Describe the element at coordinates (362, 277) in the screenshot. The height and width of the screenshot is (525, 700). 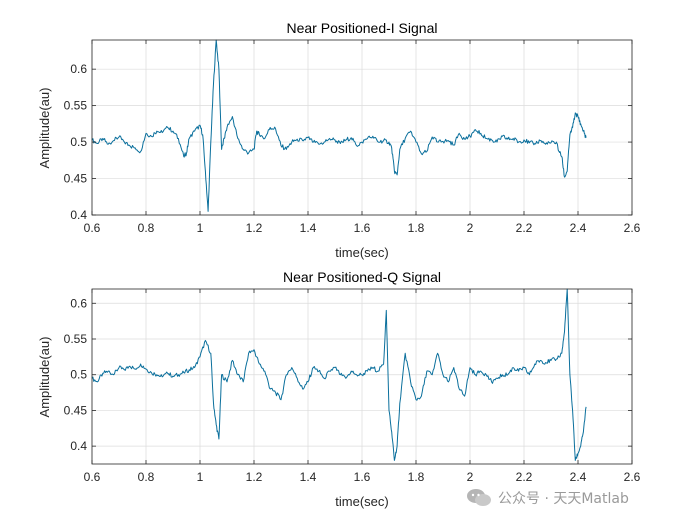
I see `chart-title: Near Positioned-Q Signal` at that location.